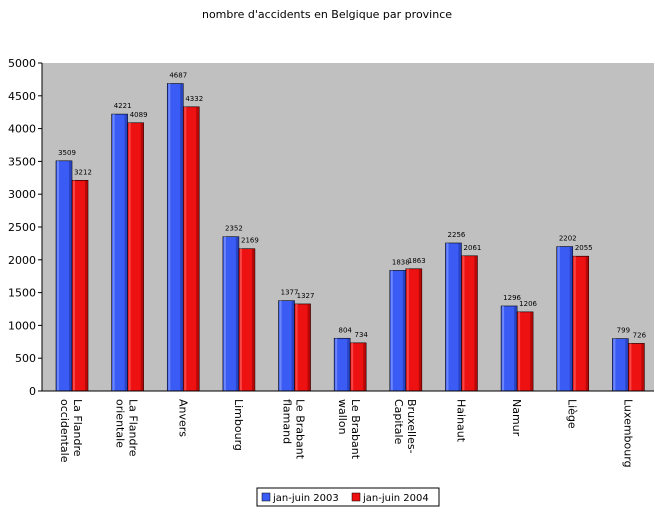 The width and height of the screenshot is (655, 516). What do you see at coordinates (345, 330) in the screenshot?
I see `data-label: 804` at bounding box center [345, 330].